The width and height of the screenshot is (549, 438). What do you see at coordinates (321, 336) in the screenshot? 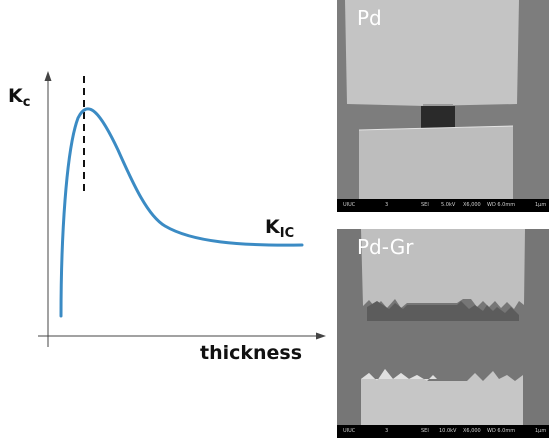
I see `x-axis-arrowhead` at bounding box center [321, 336].